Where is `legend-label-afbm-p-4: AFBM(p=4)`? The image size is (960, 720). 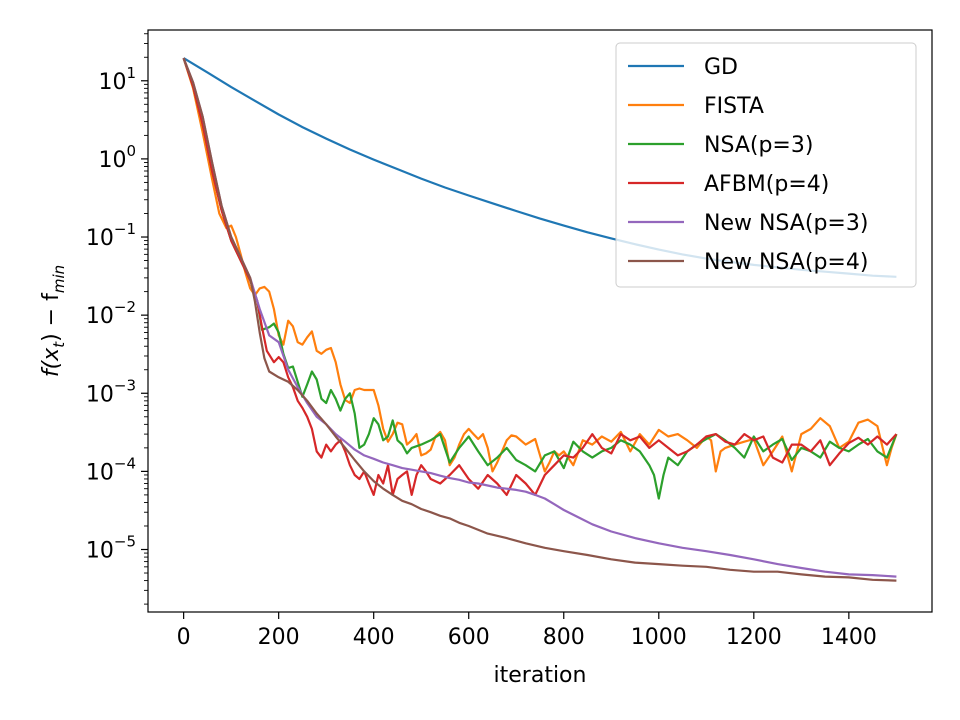 legend-label-afbm-p-4: AFBM(p=4) is located at coordinates (766, 184).